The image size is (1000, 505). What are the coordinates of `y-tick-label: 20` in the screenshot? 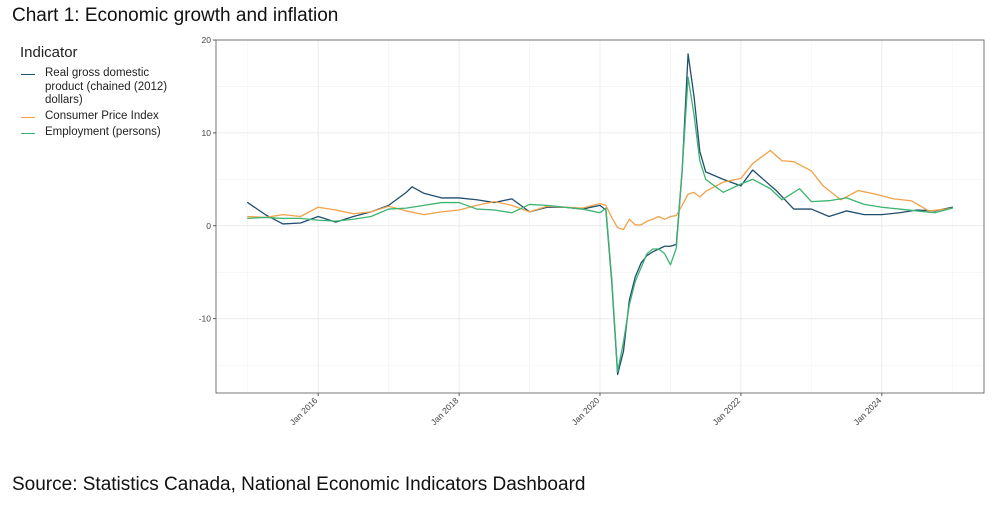 It's located at (207, 40).